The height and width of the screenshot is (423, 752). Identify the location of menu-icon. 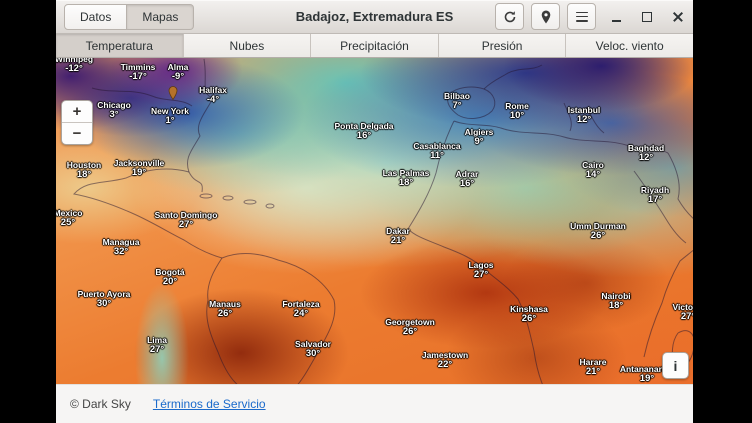
(581, 16).